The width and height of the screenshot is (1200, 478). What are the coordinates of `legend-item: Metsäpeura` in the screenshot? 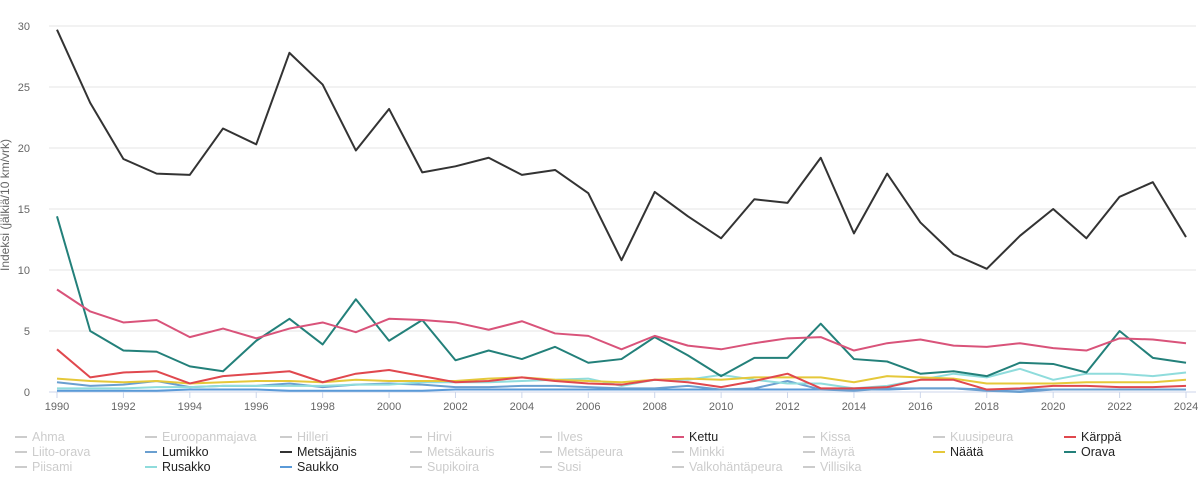 It's located at (581, 452).